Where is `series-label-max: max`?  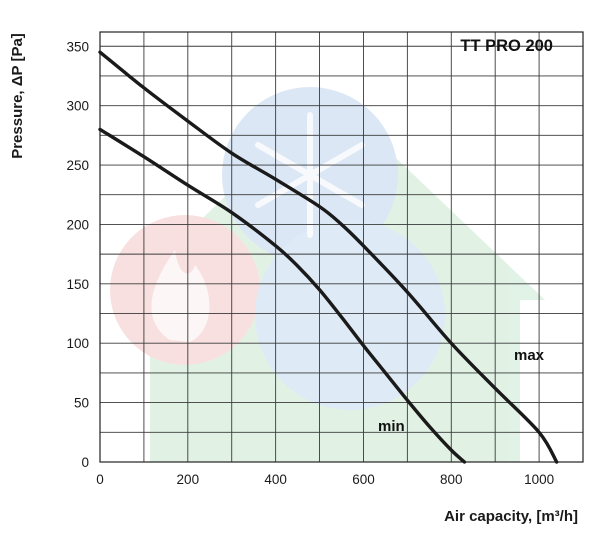 series-label-max: max is located at coordinates (529, 355).